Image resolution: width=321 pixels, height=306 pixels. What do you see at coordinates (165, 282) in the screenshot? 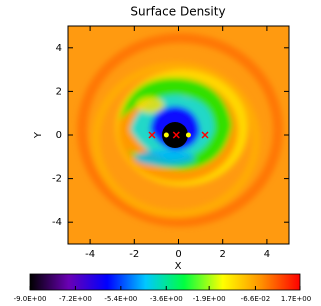
I see `colorbar` at bounding box center [165, 282].